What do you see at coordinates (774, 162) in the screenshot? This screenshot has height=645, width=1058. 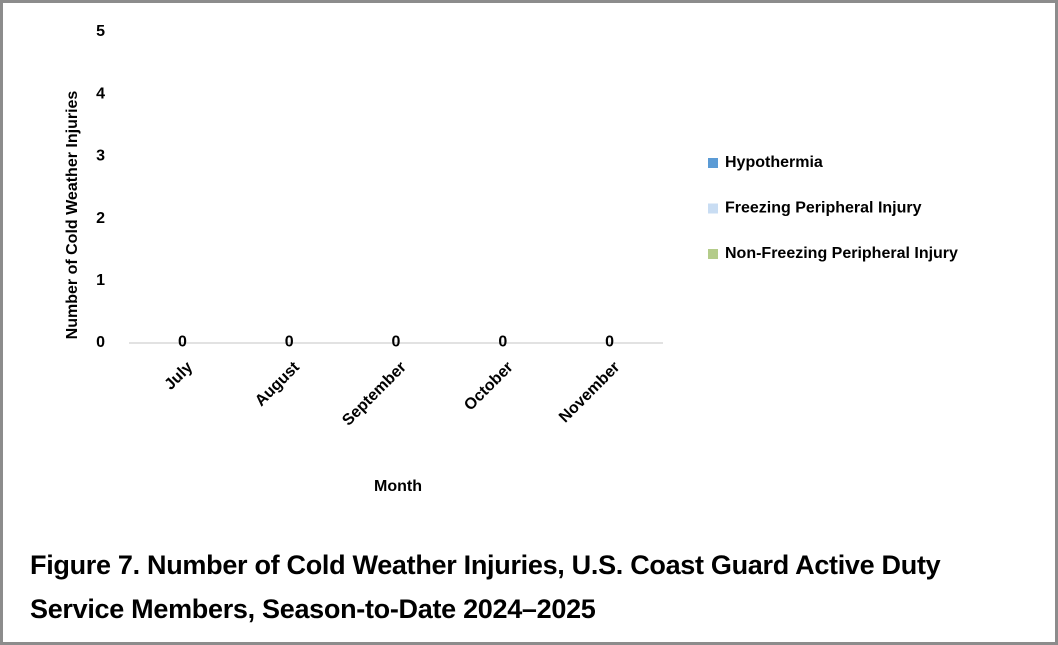 I see `legend-label: Hypothermia` at bounding box center [774, 162].